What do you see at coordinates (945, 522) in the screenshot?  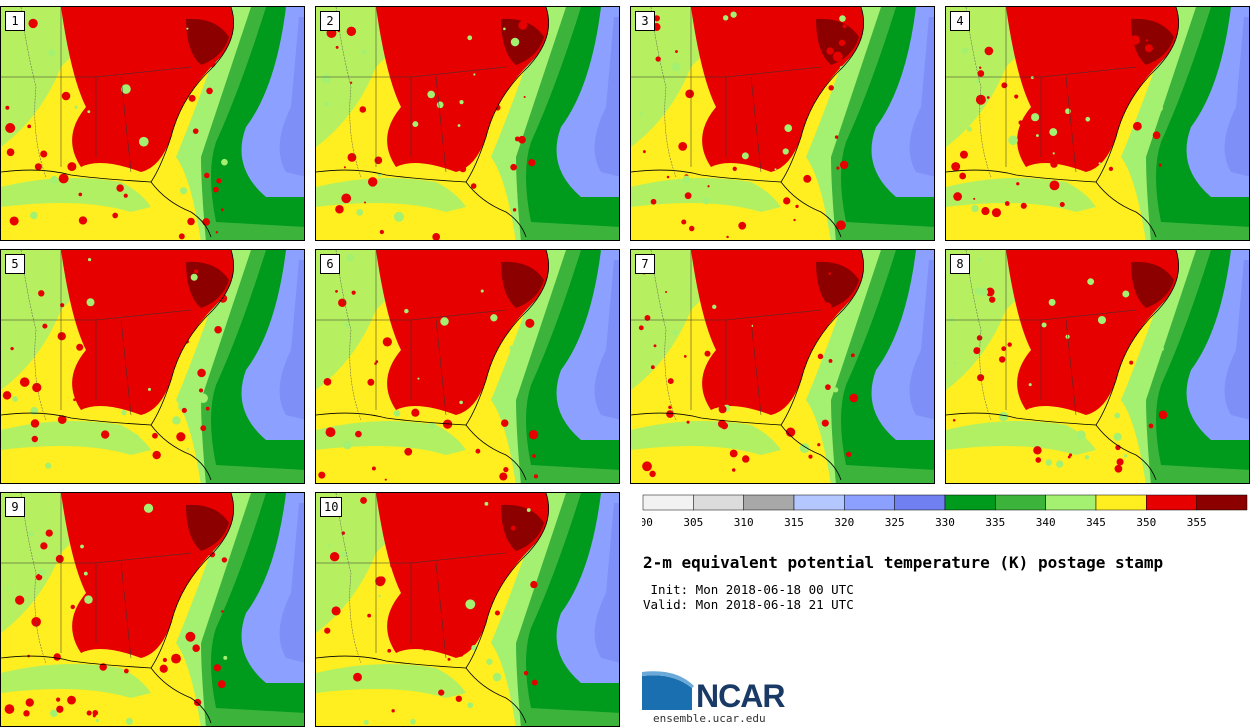 I see `colorbar-tick-label: 330` at bounding box center [945, 522].